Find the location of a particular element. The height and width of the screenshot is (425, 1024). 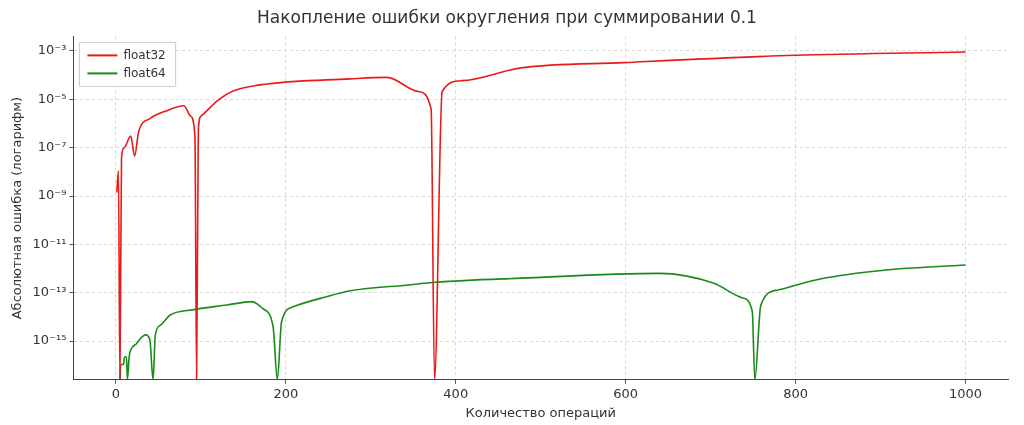

y-tick-label: 10⁻¹³ is located at coordinates (49, 292).